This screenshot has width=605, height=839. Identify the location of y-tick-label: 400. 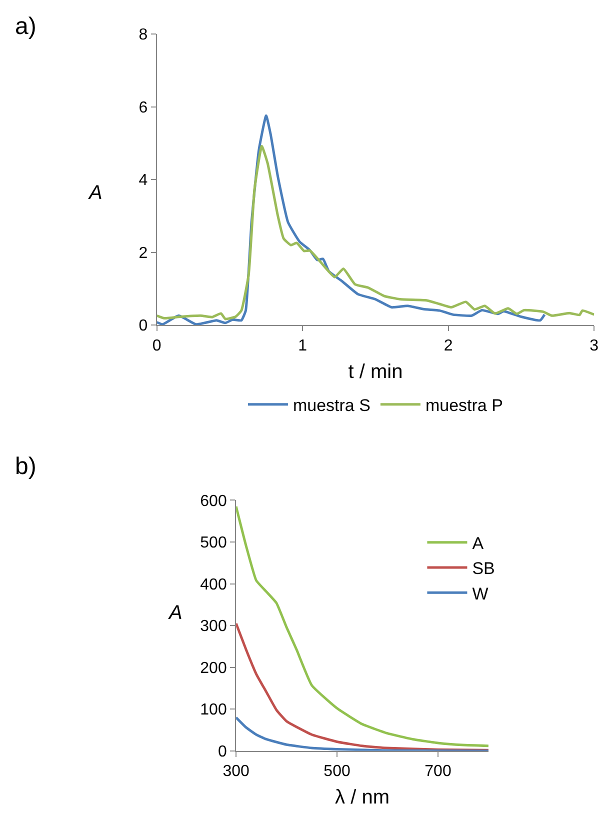
(213, 585).